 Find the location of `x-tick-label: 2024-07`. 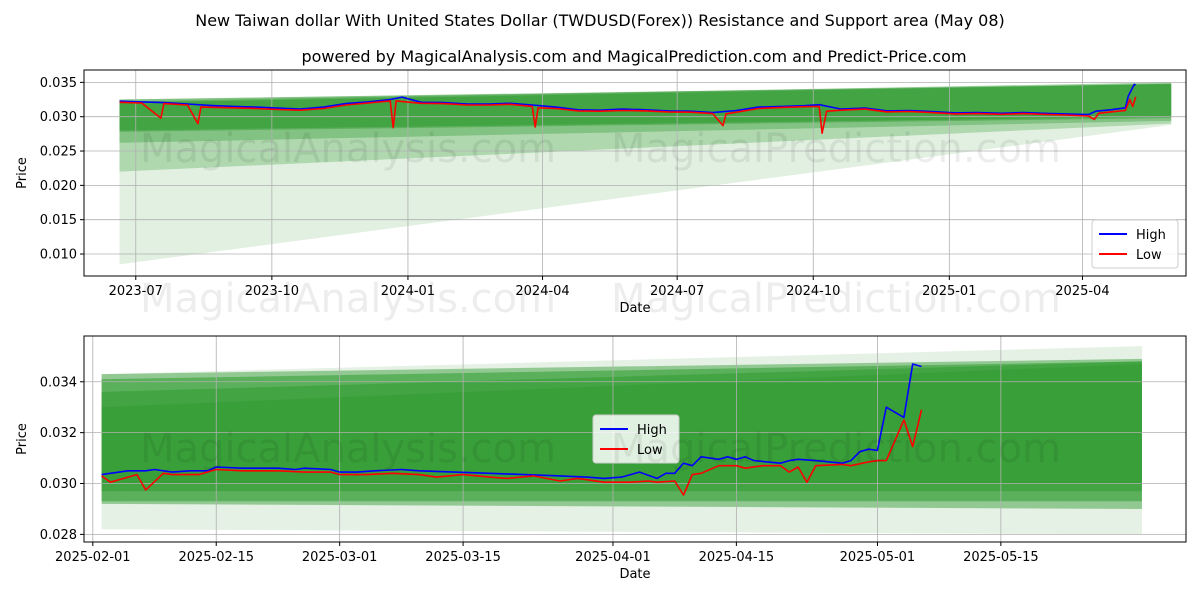

x-tick-label: 2024-07 is located at coordinates (677, 291).